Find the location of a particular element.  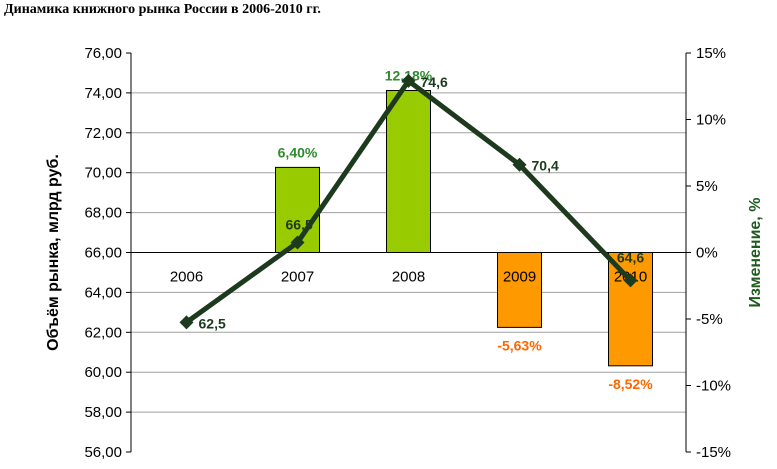

y-tick-label: 74,00 is located at coordinates (103, 93).